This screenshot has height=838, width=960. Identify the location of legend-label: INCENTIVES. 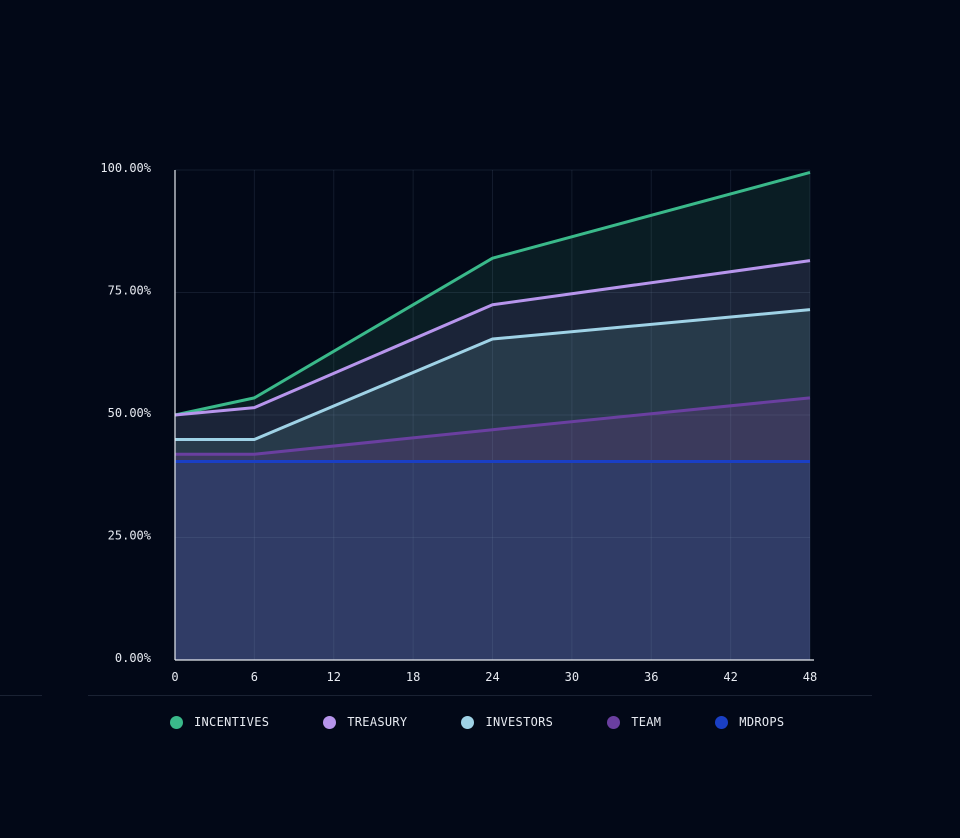
(232, 722).